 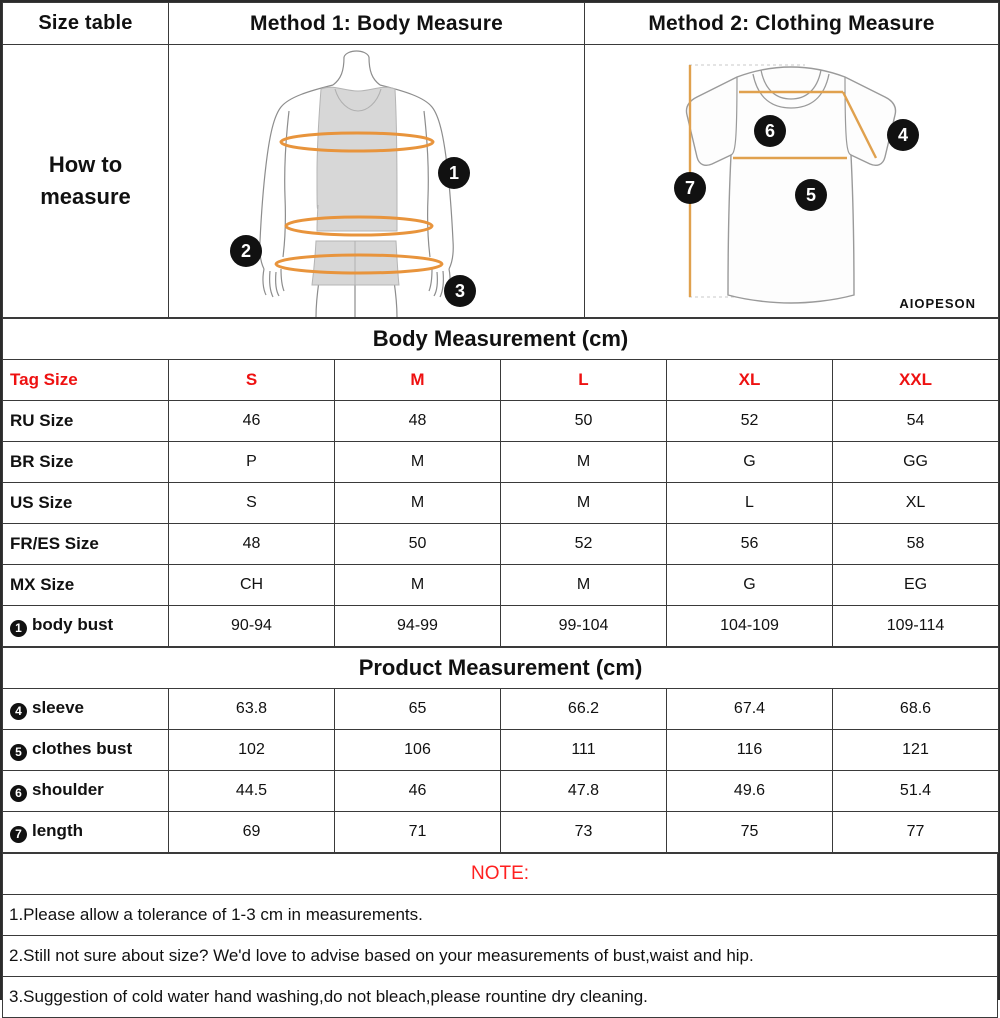 What do you see at coordinates (583, 462) in the screenshot?
I see `cell-br-l: M` at bounding box center [583, 462].